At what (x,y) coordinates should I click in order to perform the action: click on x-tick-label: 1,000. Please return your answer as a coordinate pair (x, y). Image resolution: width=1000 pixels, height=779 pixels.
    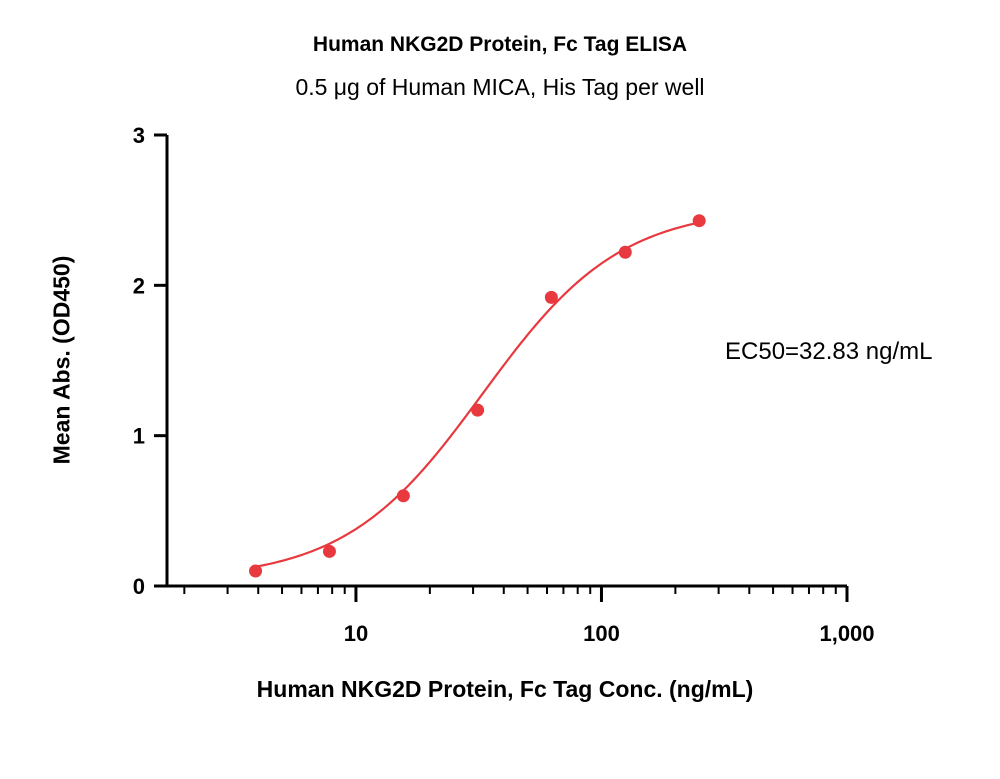
    Looking at the image, I should click on (846, 633).